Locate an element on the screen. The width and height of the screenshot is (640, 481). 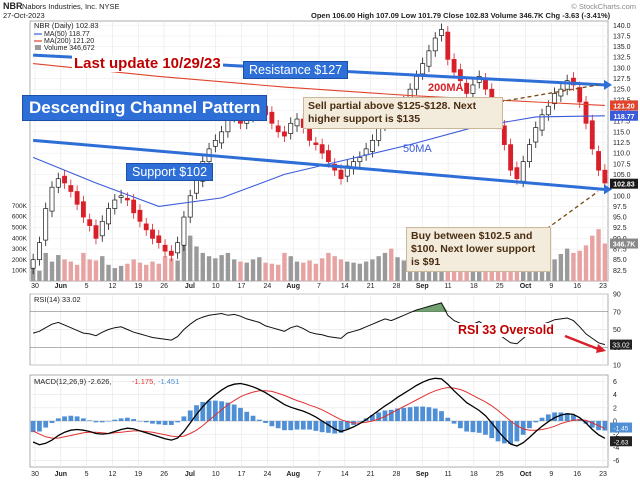
macd-tick-label: 0 is located at coordinates (615, 422).